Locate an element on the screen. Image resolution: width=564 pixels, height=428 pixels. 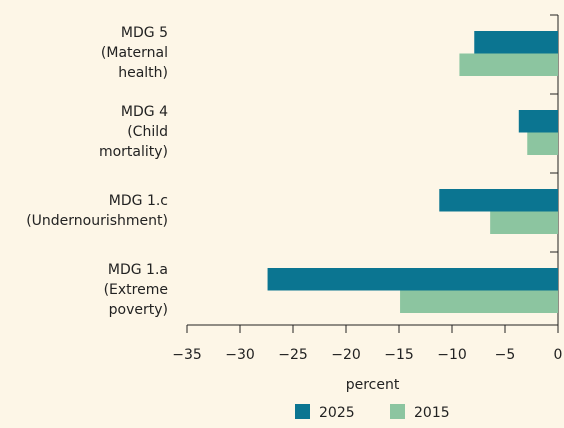
x-tick-label: −20 is located at coordinates (346, 355).